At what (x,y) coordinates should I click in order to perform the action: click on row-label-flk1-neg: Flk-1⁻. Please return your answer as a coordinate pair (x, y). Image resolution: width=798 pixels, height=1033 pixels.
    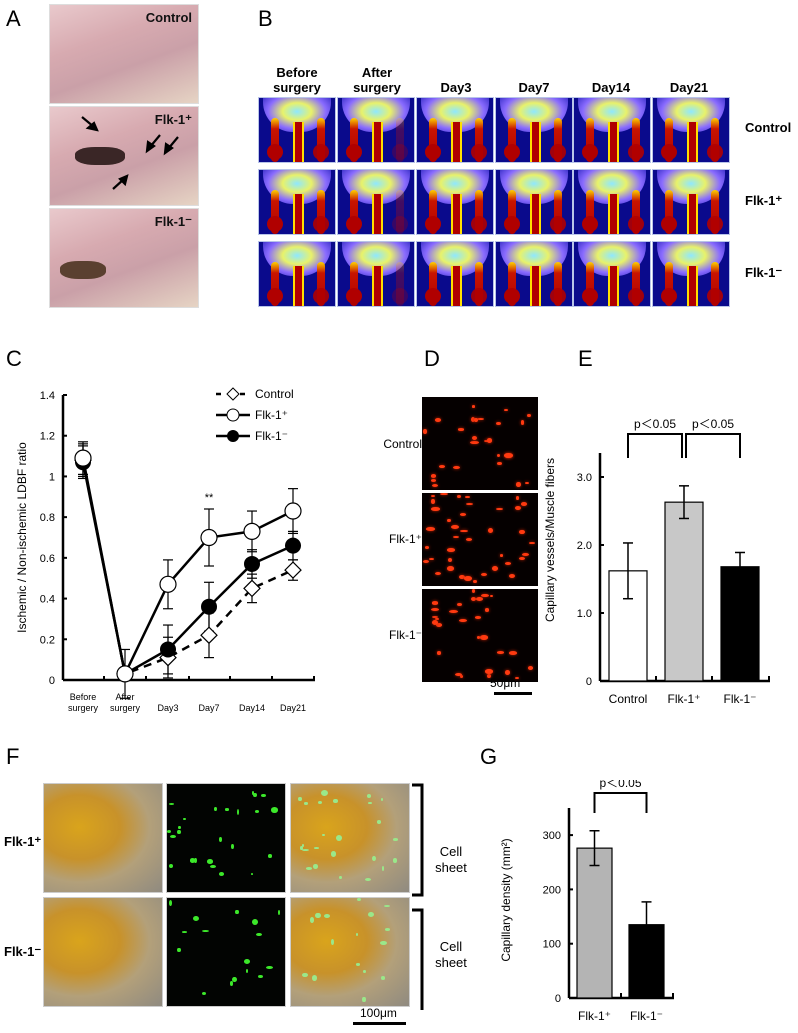
    Looking at the image, I should click on (764, 272).